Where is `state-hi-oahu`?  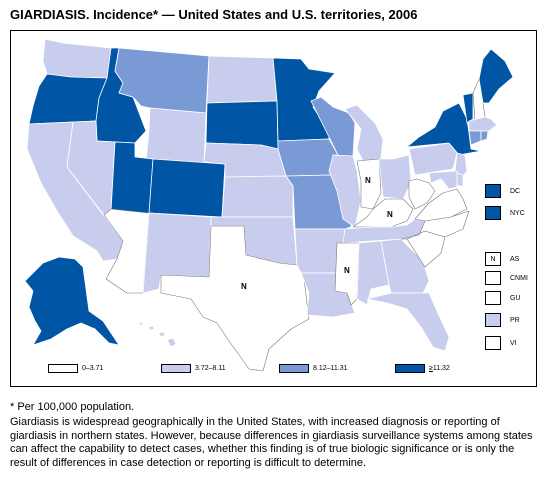
state-hi-oahu is located at coordinates (151, 328).